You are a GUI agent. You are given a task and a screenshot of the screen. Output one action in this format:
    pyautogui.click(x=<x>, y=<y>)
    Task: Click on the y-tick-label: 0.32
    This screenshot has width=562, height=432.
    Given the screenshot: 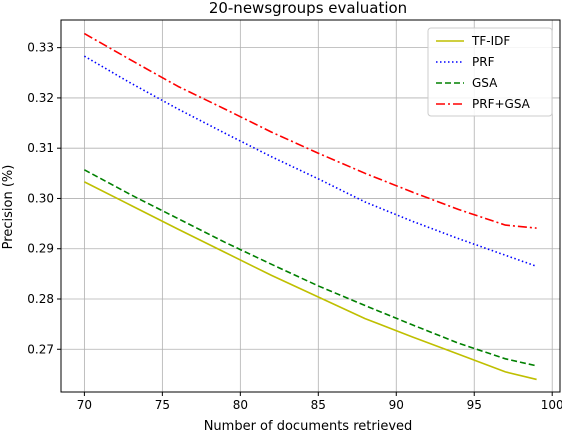 What is the action you would take?
    pyautogui.click(x=40, y=98)
    